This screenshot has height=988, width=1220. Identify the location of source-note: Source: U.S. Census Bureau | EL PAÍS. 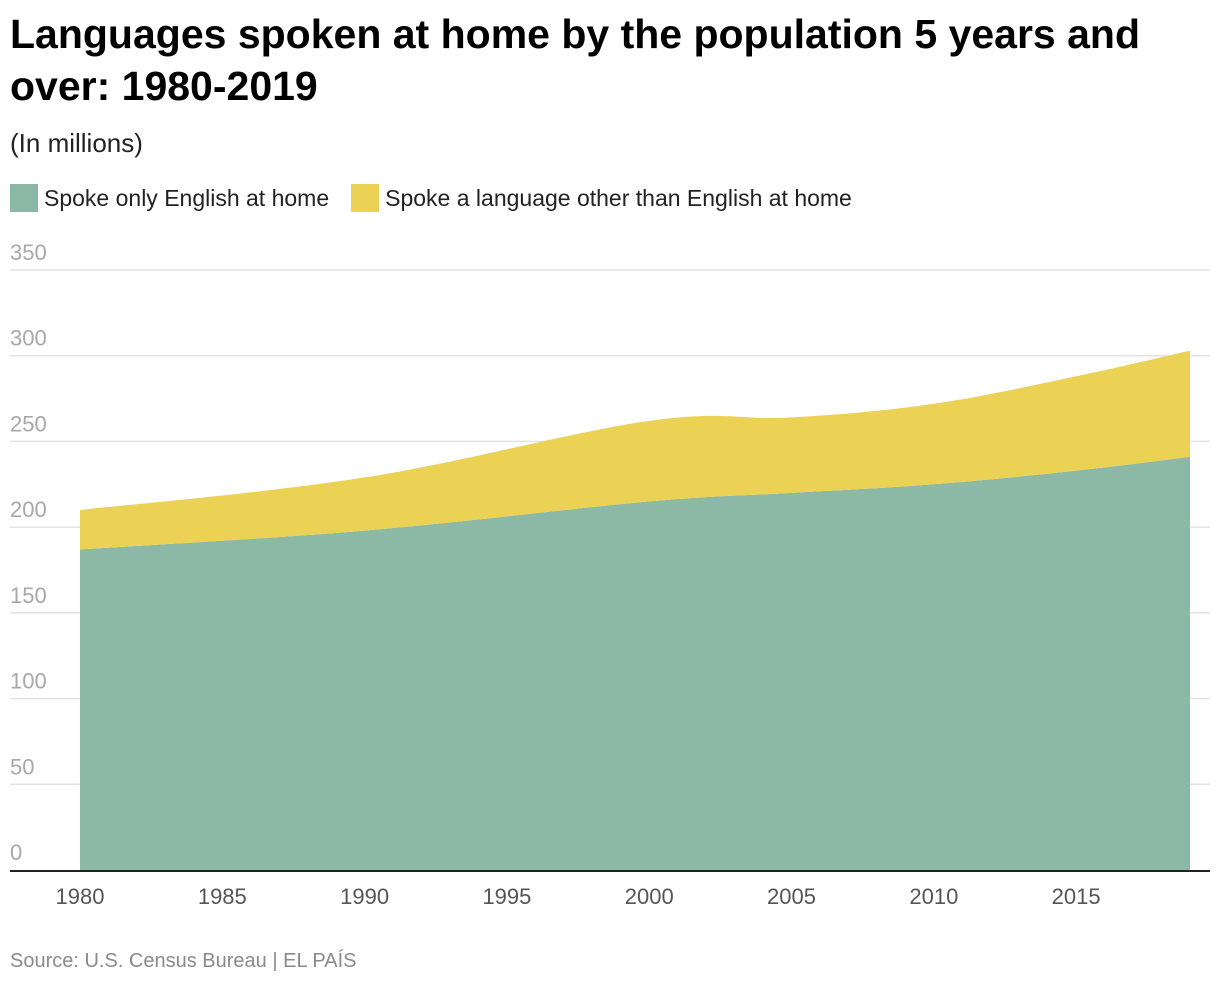
(183, 961).